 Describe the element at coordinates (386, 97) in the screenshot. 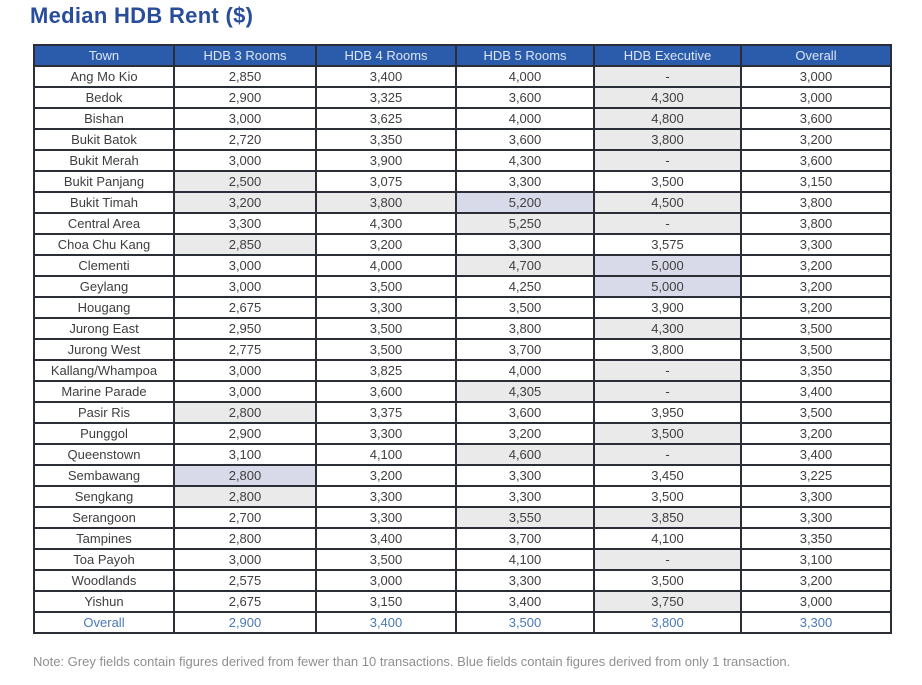

I see `value-cell: 3,325` at that location.